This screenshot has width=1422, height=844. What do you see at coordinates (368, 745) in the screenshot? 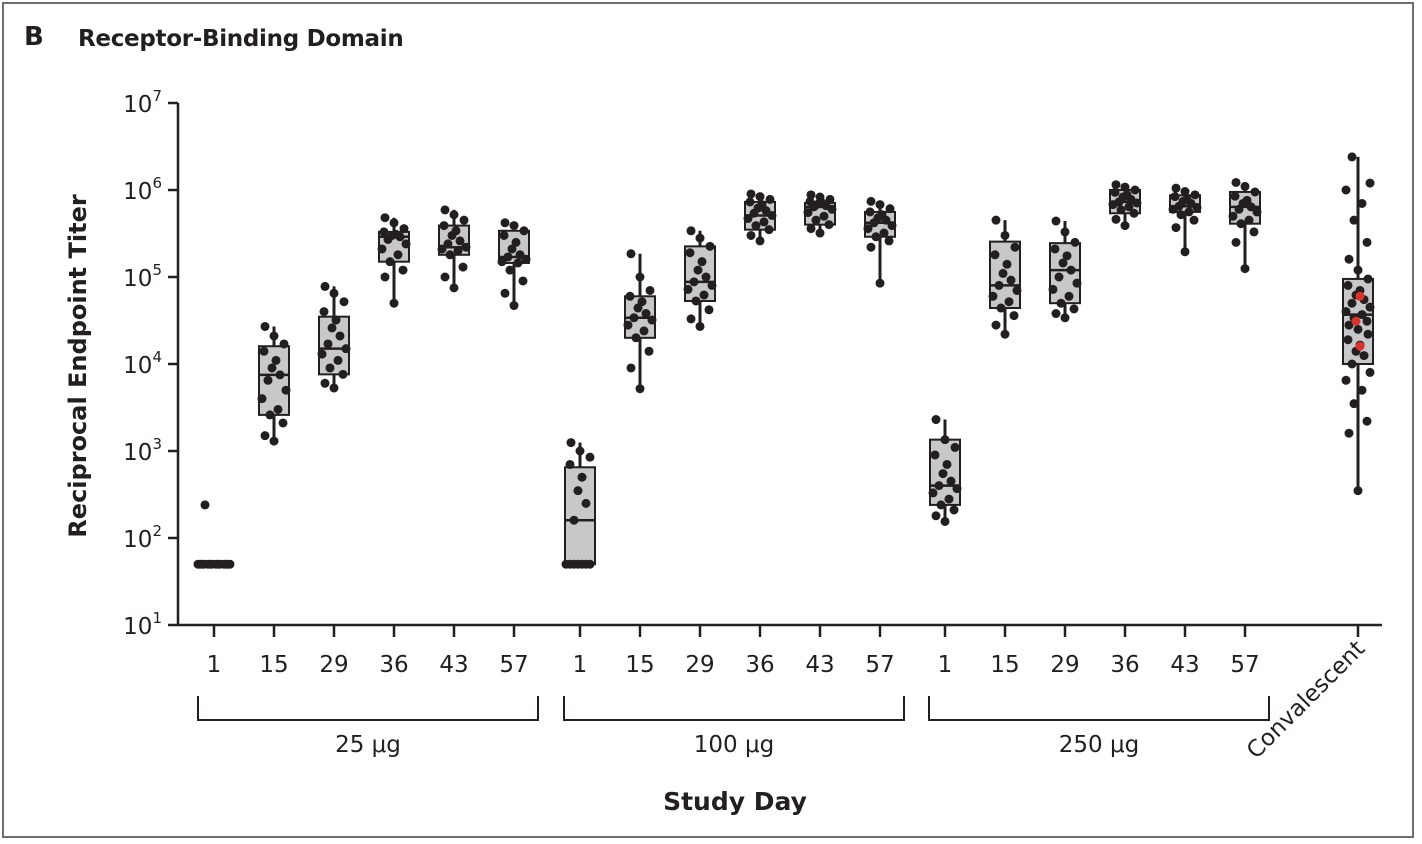
I see `group-label: 25 μg` at bounding box center [368, 745].